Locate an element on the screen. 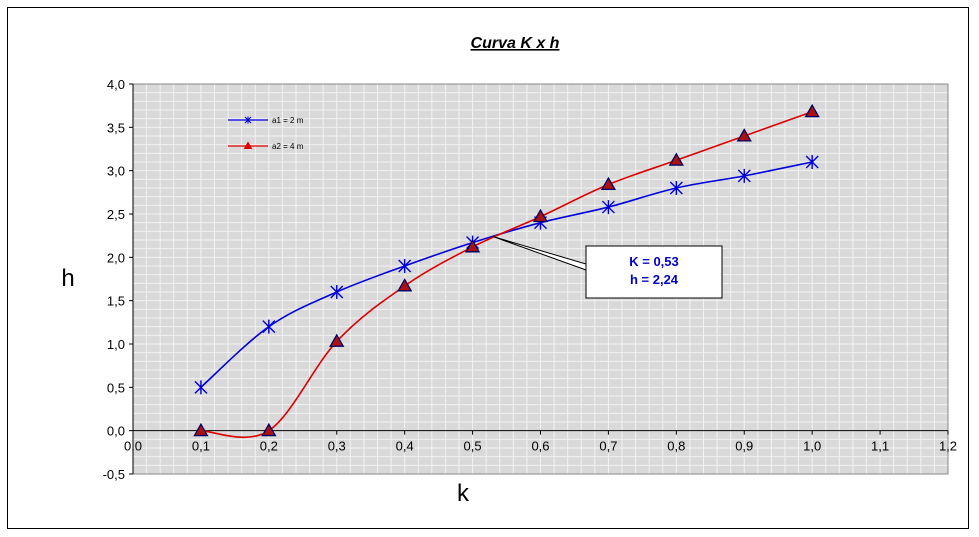  x-tick-label: 0,1 is located at coordinates (201, 446).